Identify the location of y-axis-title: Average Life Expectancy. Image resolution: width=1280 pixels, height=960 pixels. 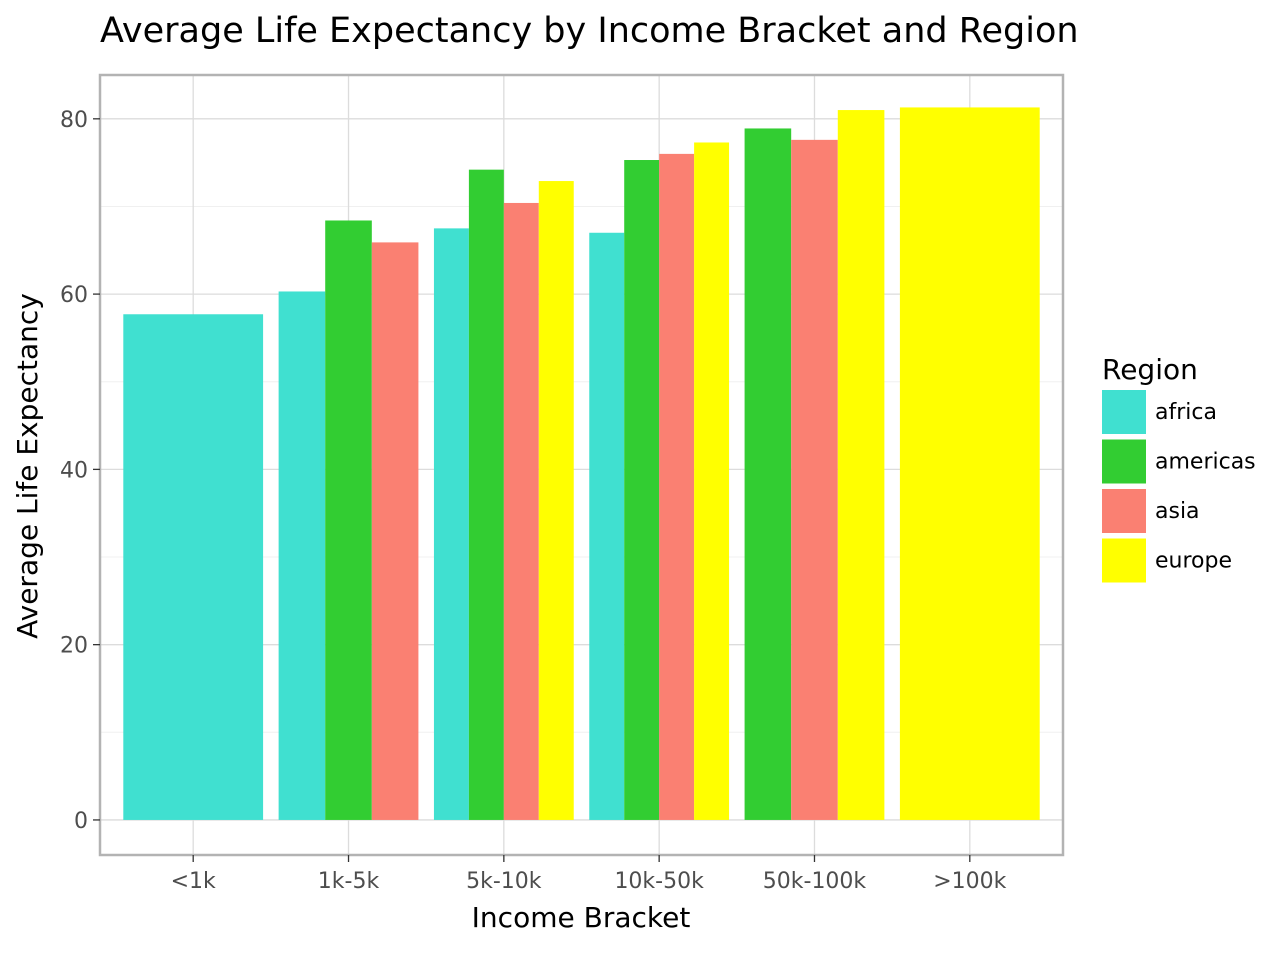
(27, 466).